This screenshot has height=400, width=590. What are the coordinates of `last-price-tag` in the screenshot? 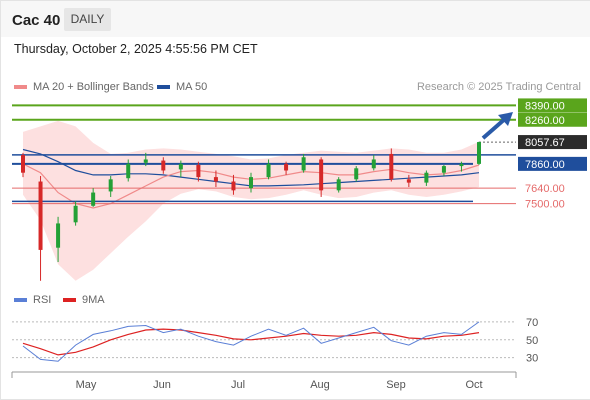 It's located at (552, 142).